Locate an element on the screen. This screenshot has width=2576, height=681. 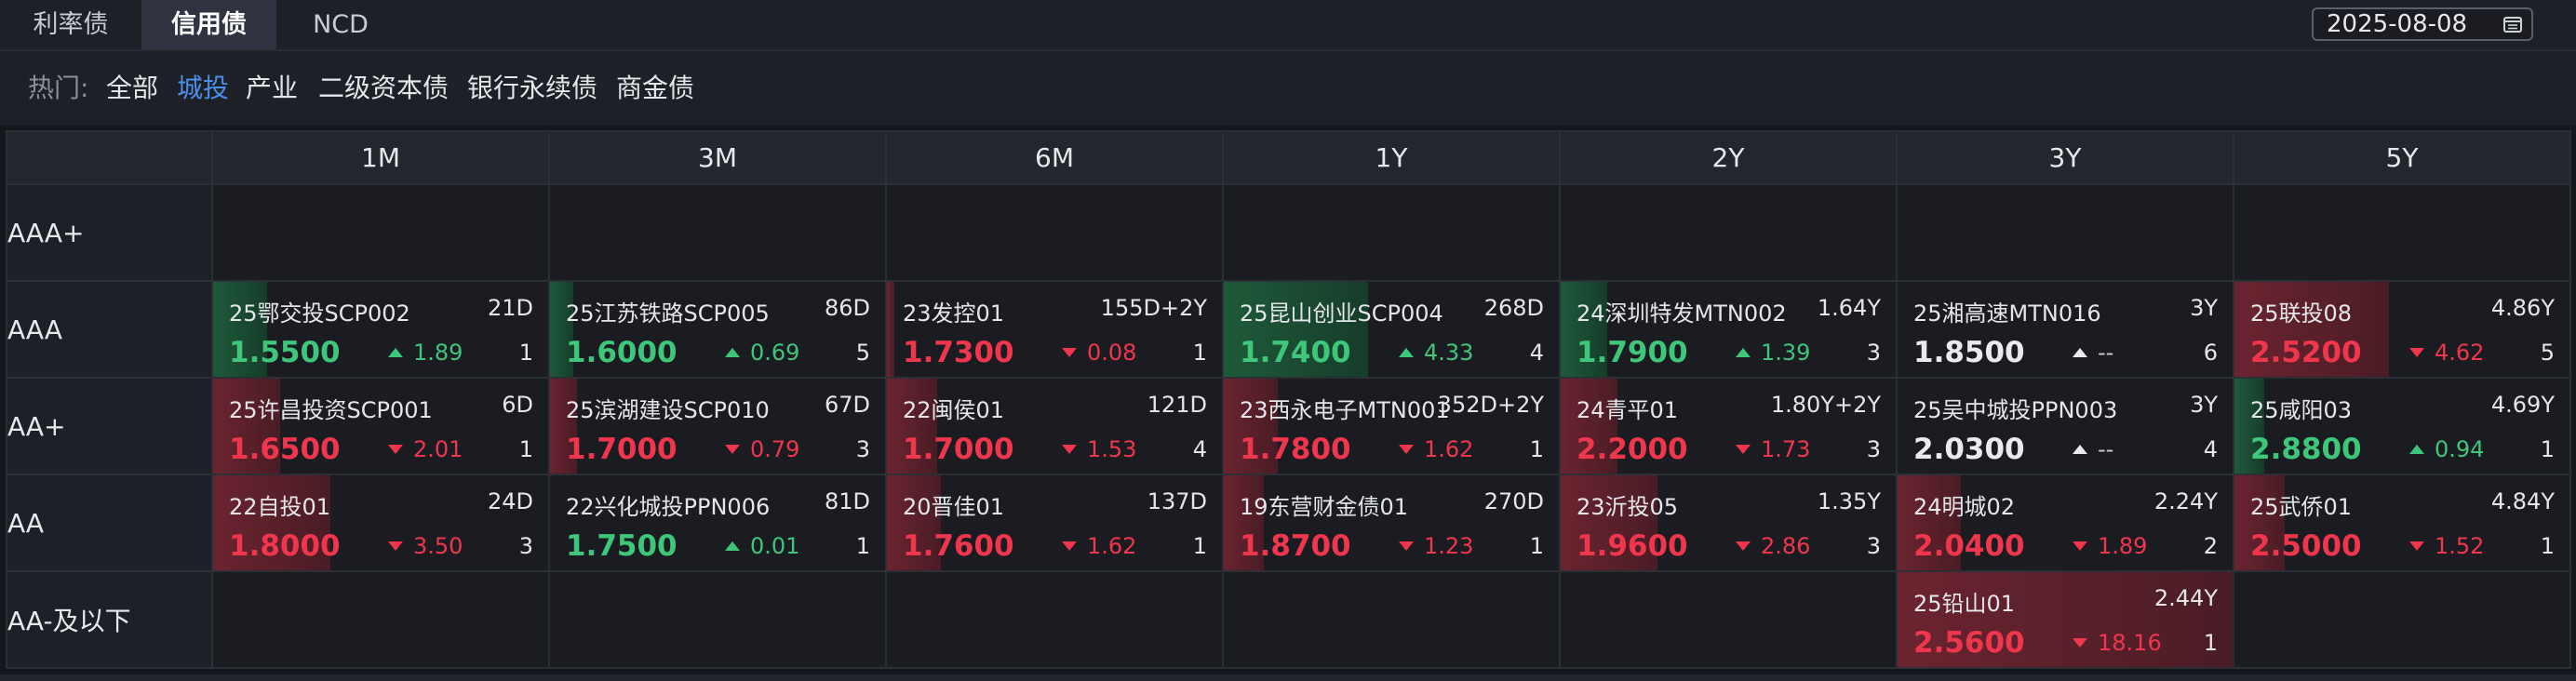
filter-commercial-finance: 商金债 is located at coordinates (655, 88).